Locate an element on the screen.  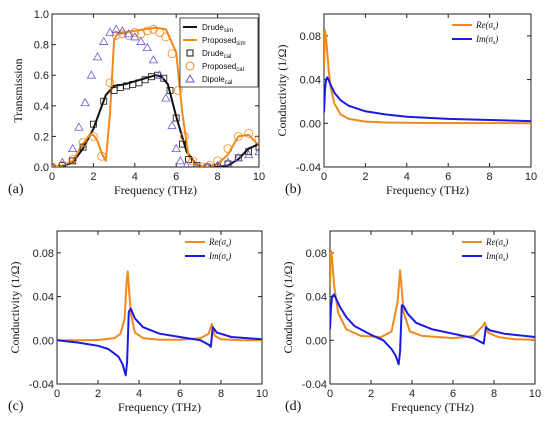
panel-letter: (c) is located at coordinates (16, 406).